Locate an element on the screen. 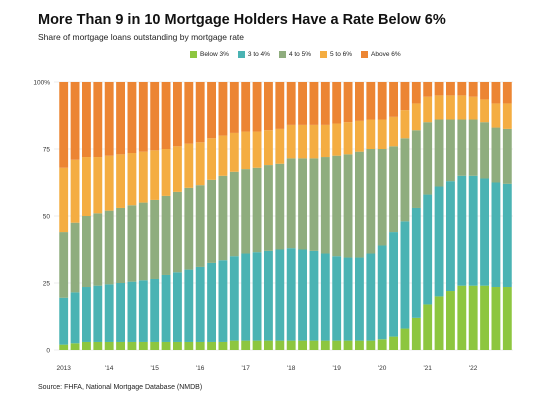 The height and width of the screenshot is (405, 540). x-tick-label: '20 is located at coordinates (382, 368).